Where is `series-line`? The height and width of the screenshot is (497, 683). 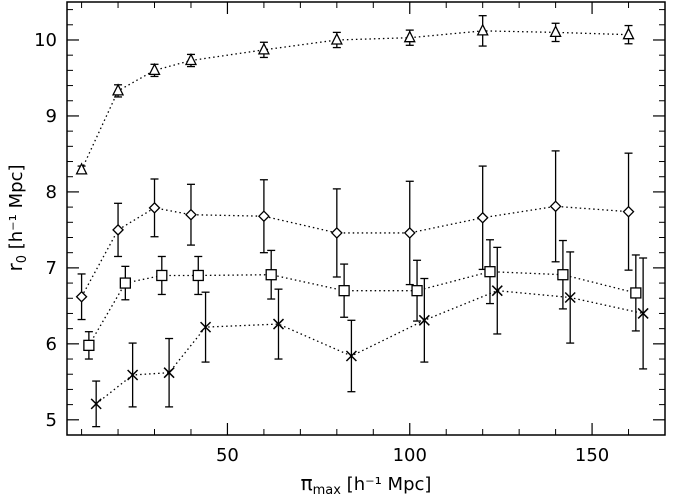 series-line is located at coordinates (362, 308).